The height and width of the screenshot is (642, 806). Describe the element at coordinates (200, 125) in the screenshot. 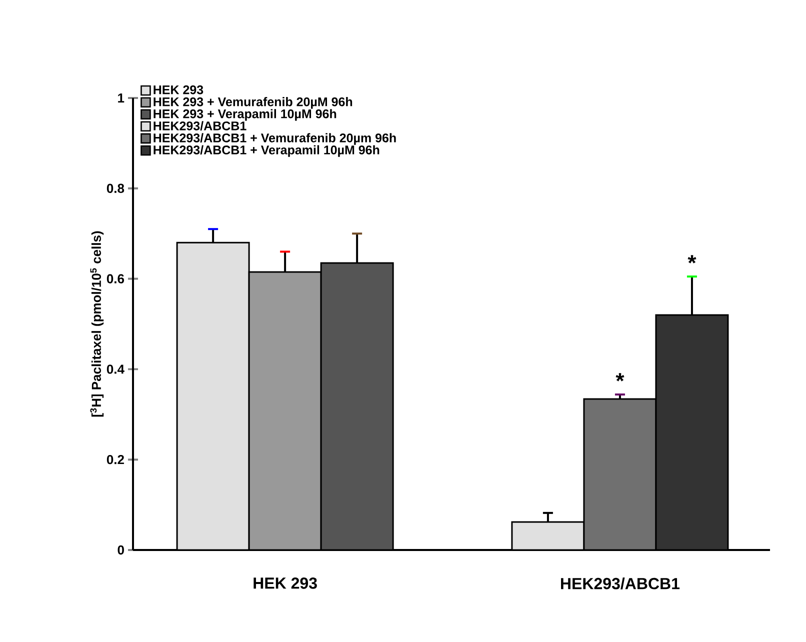

I see `legend-label: HEK293/ABCB1` at that location.